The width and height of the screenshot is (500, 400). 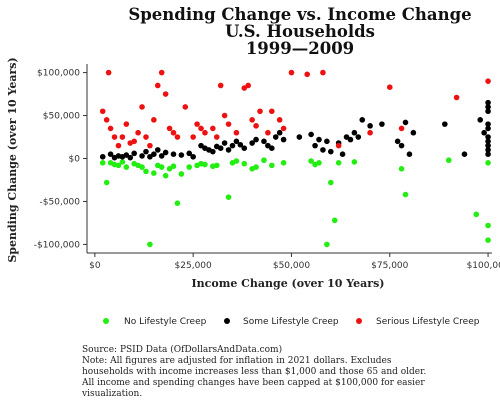 What do you see at coordinates (95, 266) in the screenshot?
I see `x-tick-label: $0` at bounding box center [95, 266].